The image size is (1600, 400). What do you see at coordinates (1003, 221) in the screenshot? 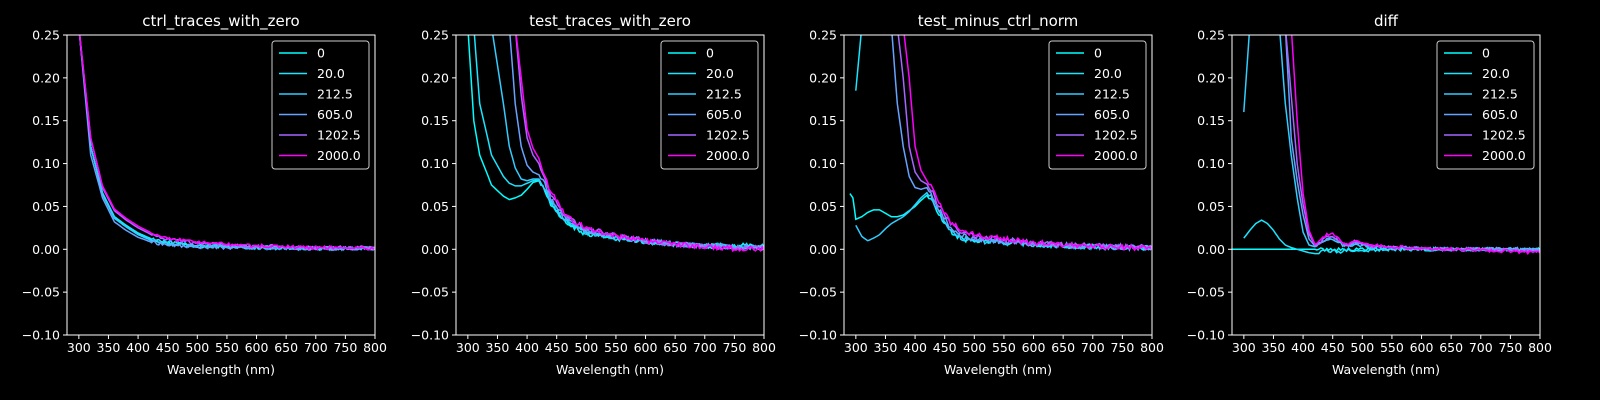
I see `series-line-212.5` at bounding box center [1003, 221].